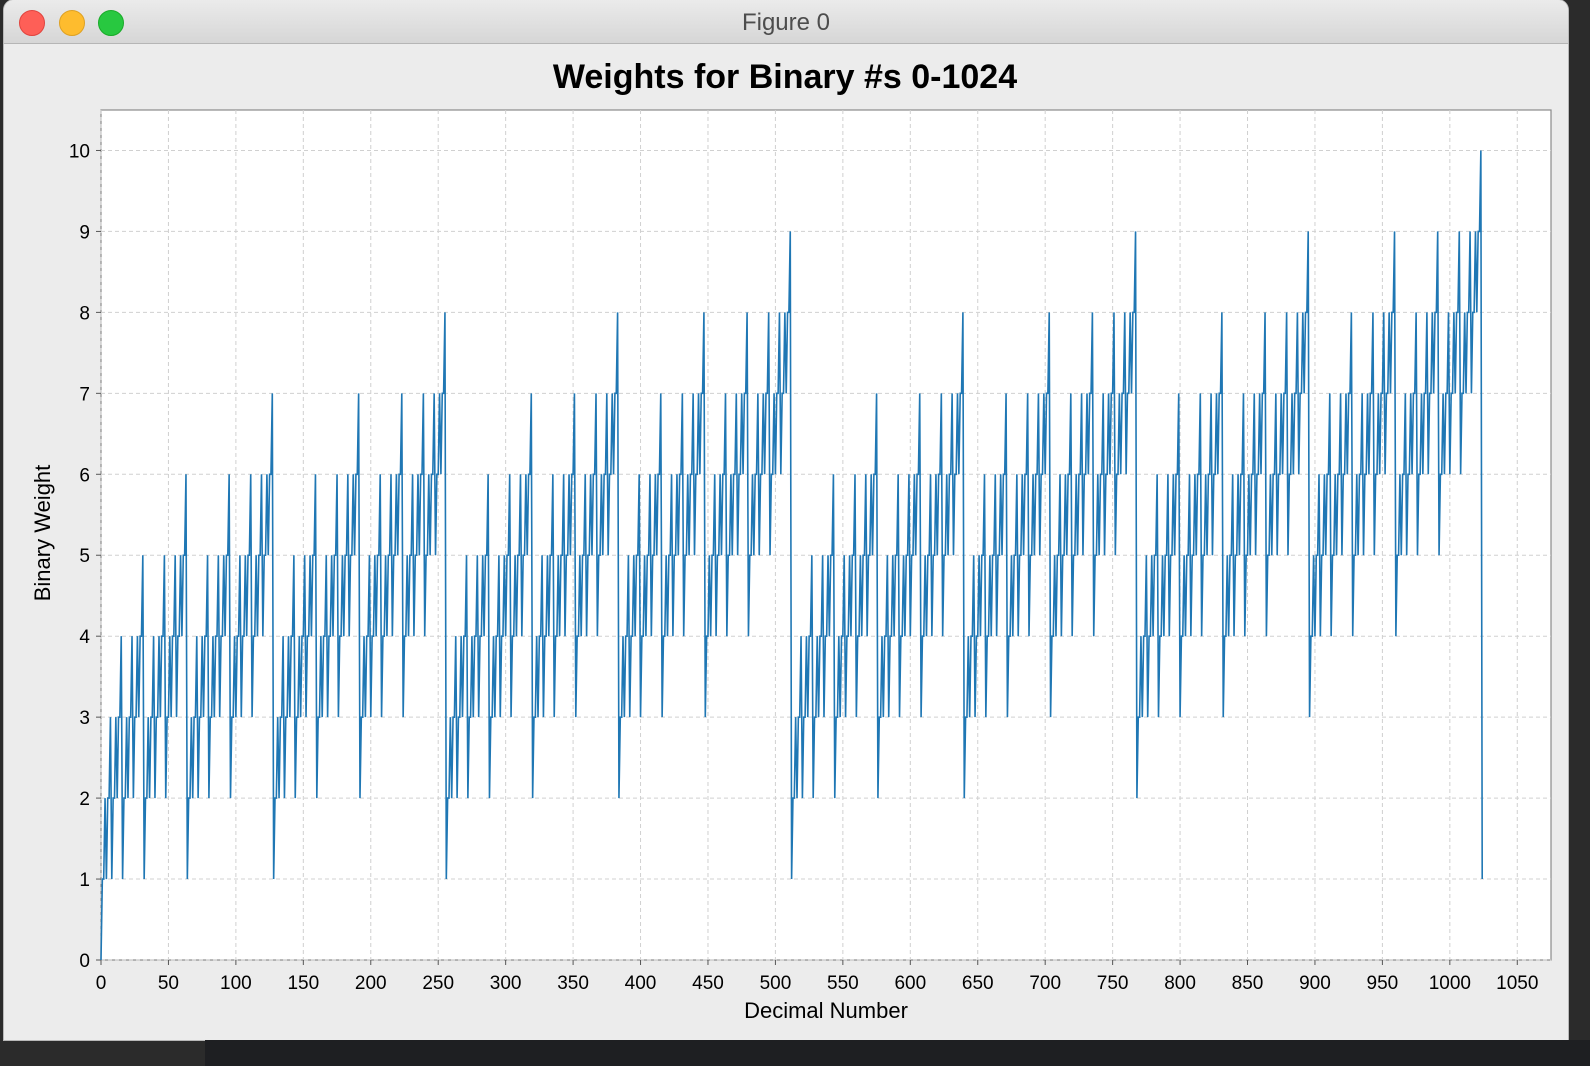 The height and width of the screenshot is (1066, 1590). I want to click on x-tick-label: 850, so click(1248, 983).